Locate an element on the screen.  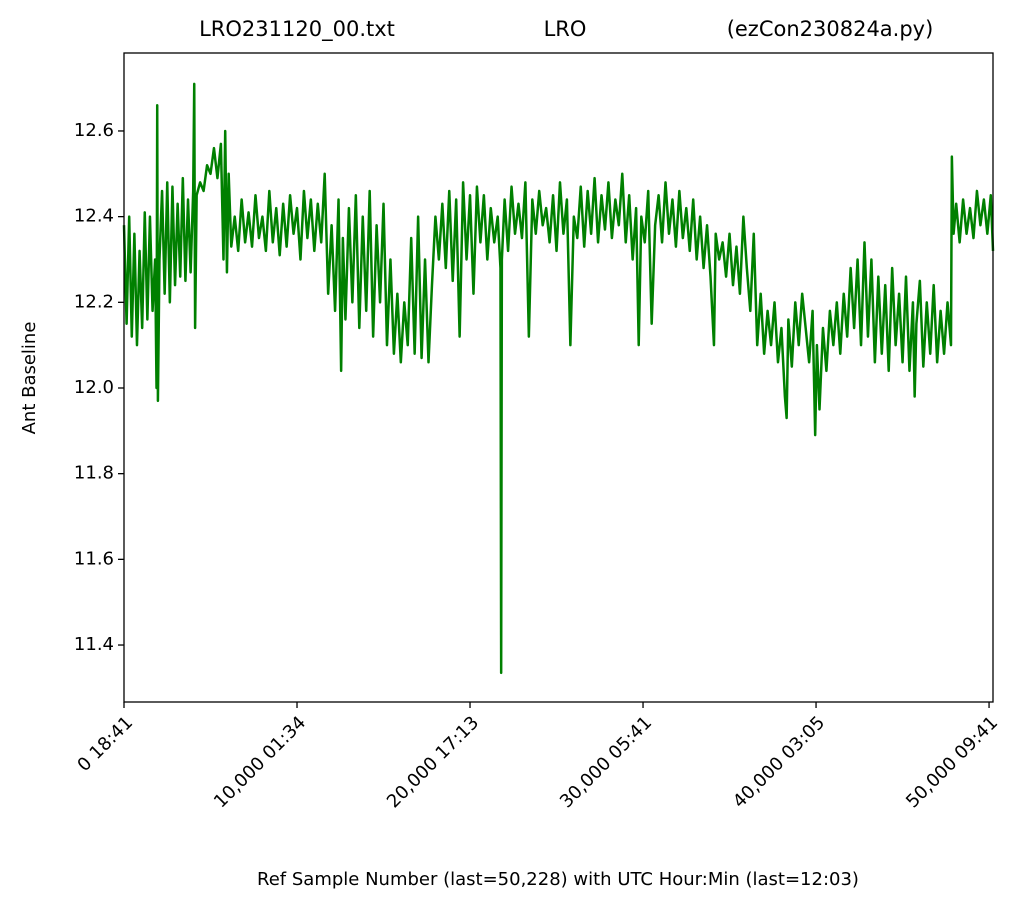
title-file: LRO231120_00.txt is located at coordinates (297, 29).